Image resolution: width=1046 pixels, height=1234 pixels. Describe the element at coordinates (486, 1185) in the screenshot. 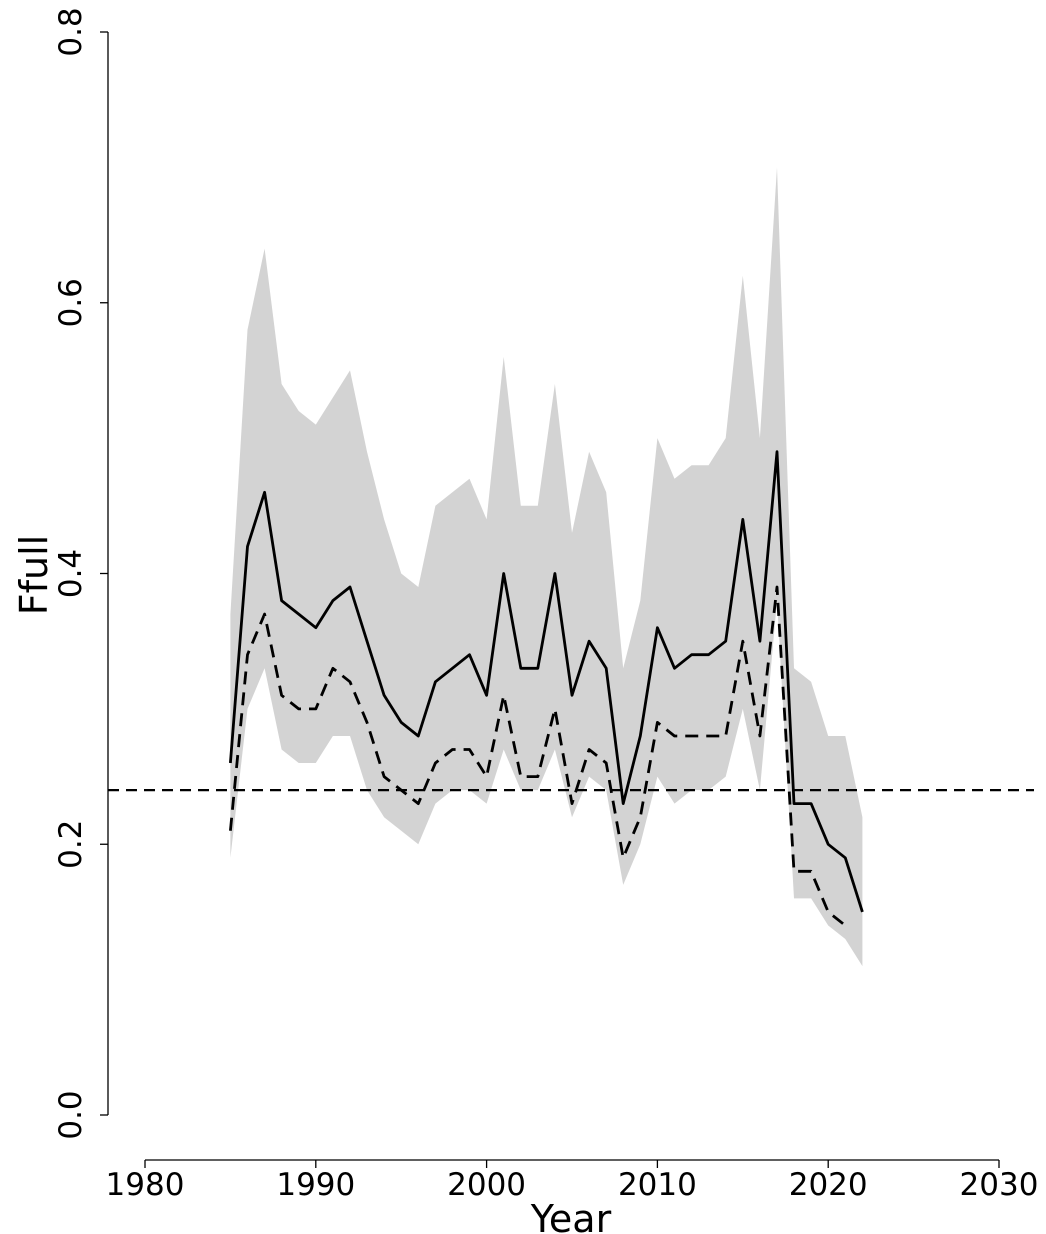

I see `x-tick-label: 2000` at that location.